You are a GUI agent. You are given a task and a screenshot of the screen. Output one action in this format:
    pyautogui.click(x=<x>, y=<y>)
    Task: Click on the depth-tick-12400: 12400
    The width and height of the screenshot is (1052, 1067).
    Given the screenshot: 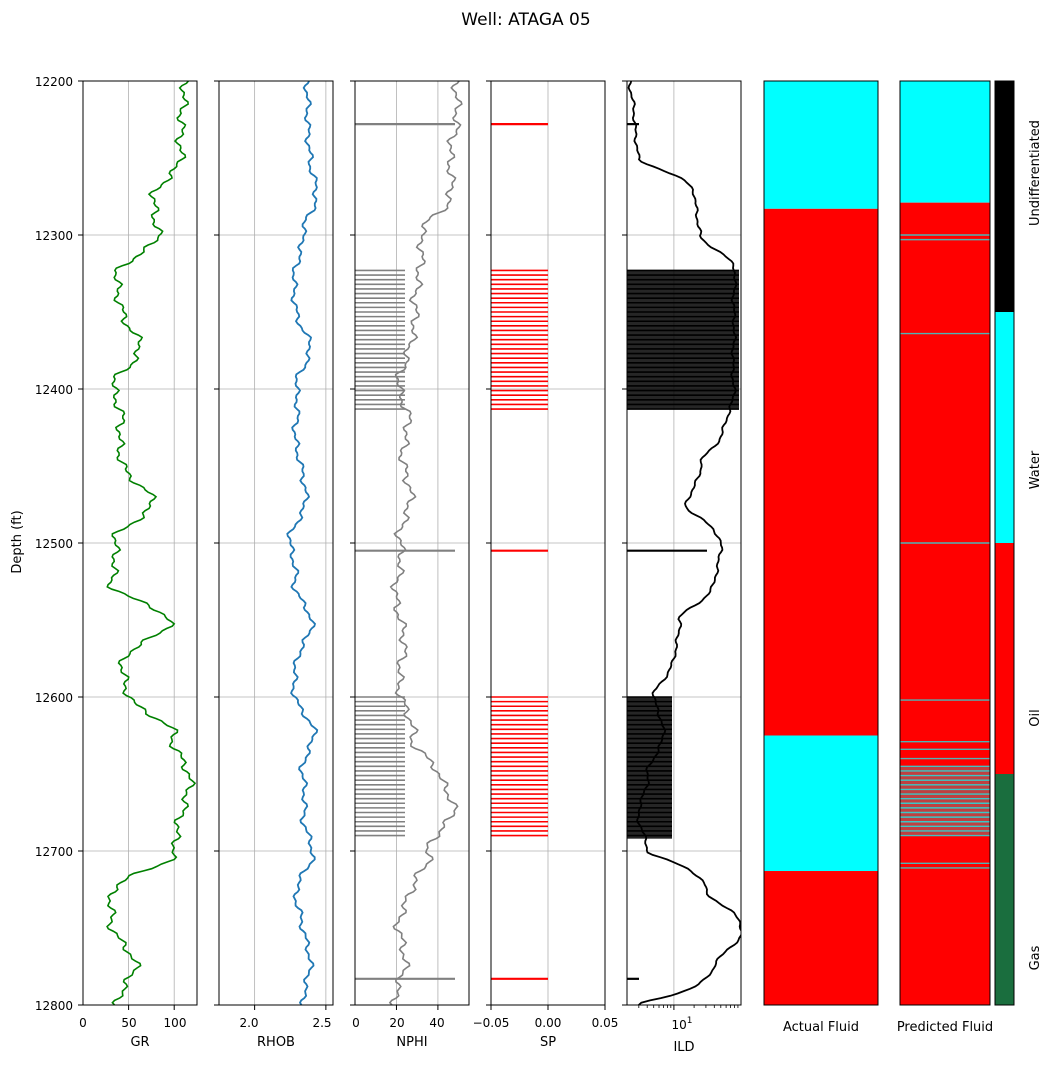 What is the action you would take?
    pyautogui.click(x=54, y=390)
    